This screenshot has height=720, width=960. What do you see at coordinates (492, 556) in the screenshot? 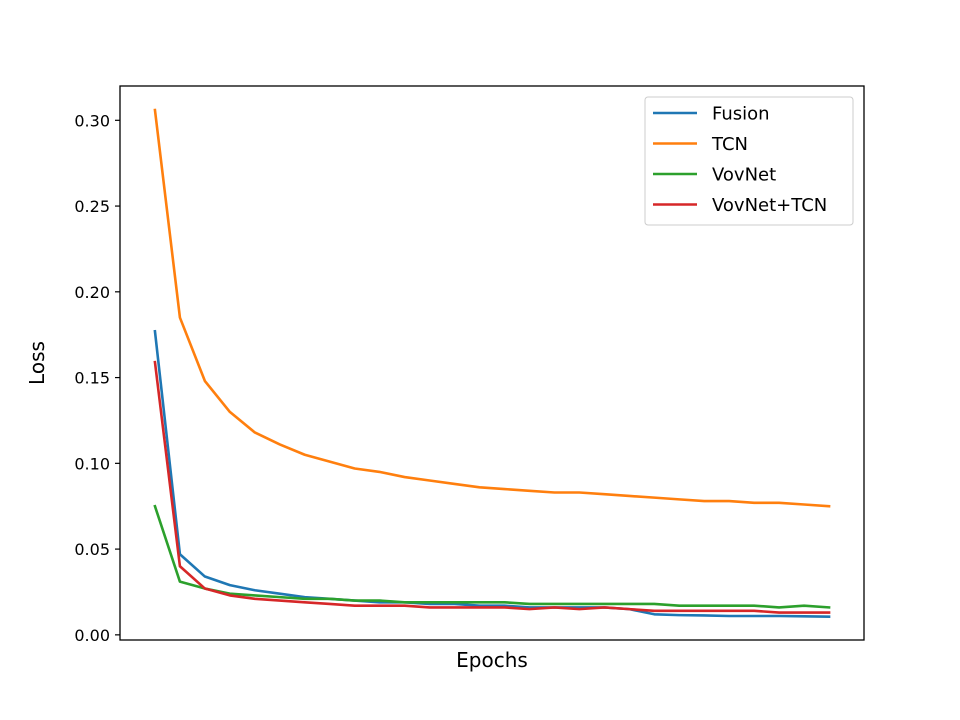
I see `series-line-vovnet` at bounding box center [492, 556].